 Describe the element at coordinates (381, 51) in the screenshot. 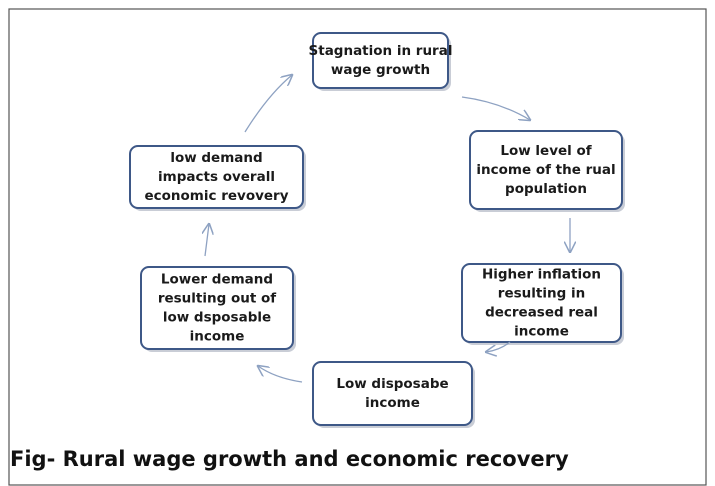

I see `node-label: Stagnation in rural` at that location.